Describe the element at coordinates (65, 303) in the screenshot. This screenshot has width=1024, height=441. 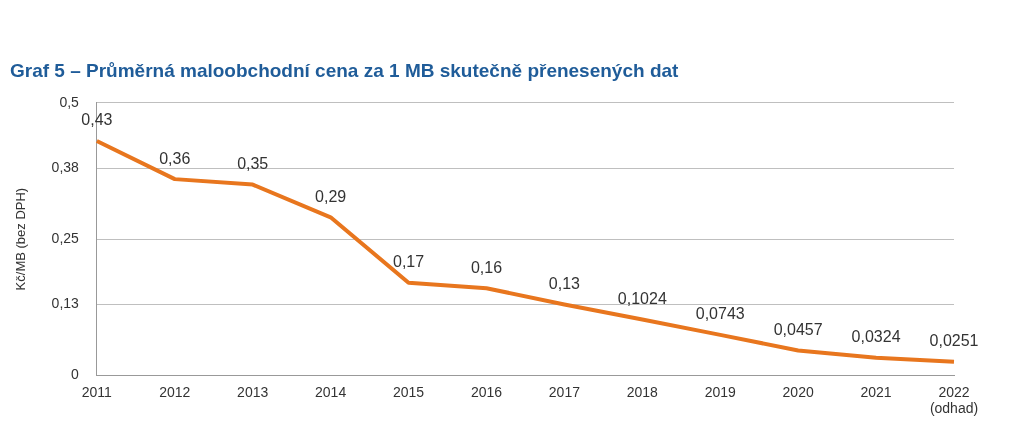
I see `y-tick-label: 0,13` at that location.